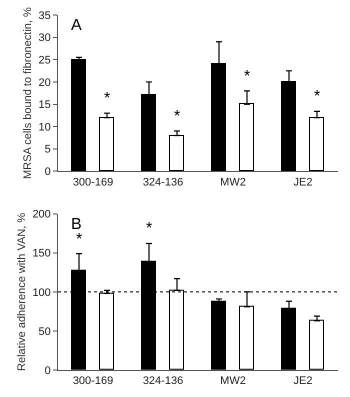 This screenshot has height=397, width=350. Describe the element at coordinates (44, 105) in the screenshot. I see `y-tick-label: 15` at that location.